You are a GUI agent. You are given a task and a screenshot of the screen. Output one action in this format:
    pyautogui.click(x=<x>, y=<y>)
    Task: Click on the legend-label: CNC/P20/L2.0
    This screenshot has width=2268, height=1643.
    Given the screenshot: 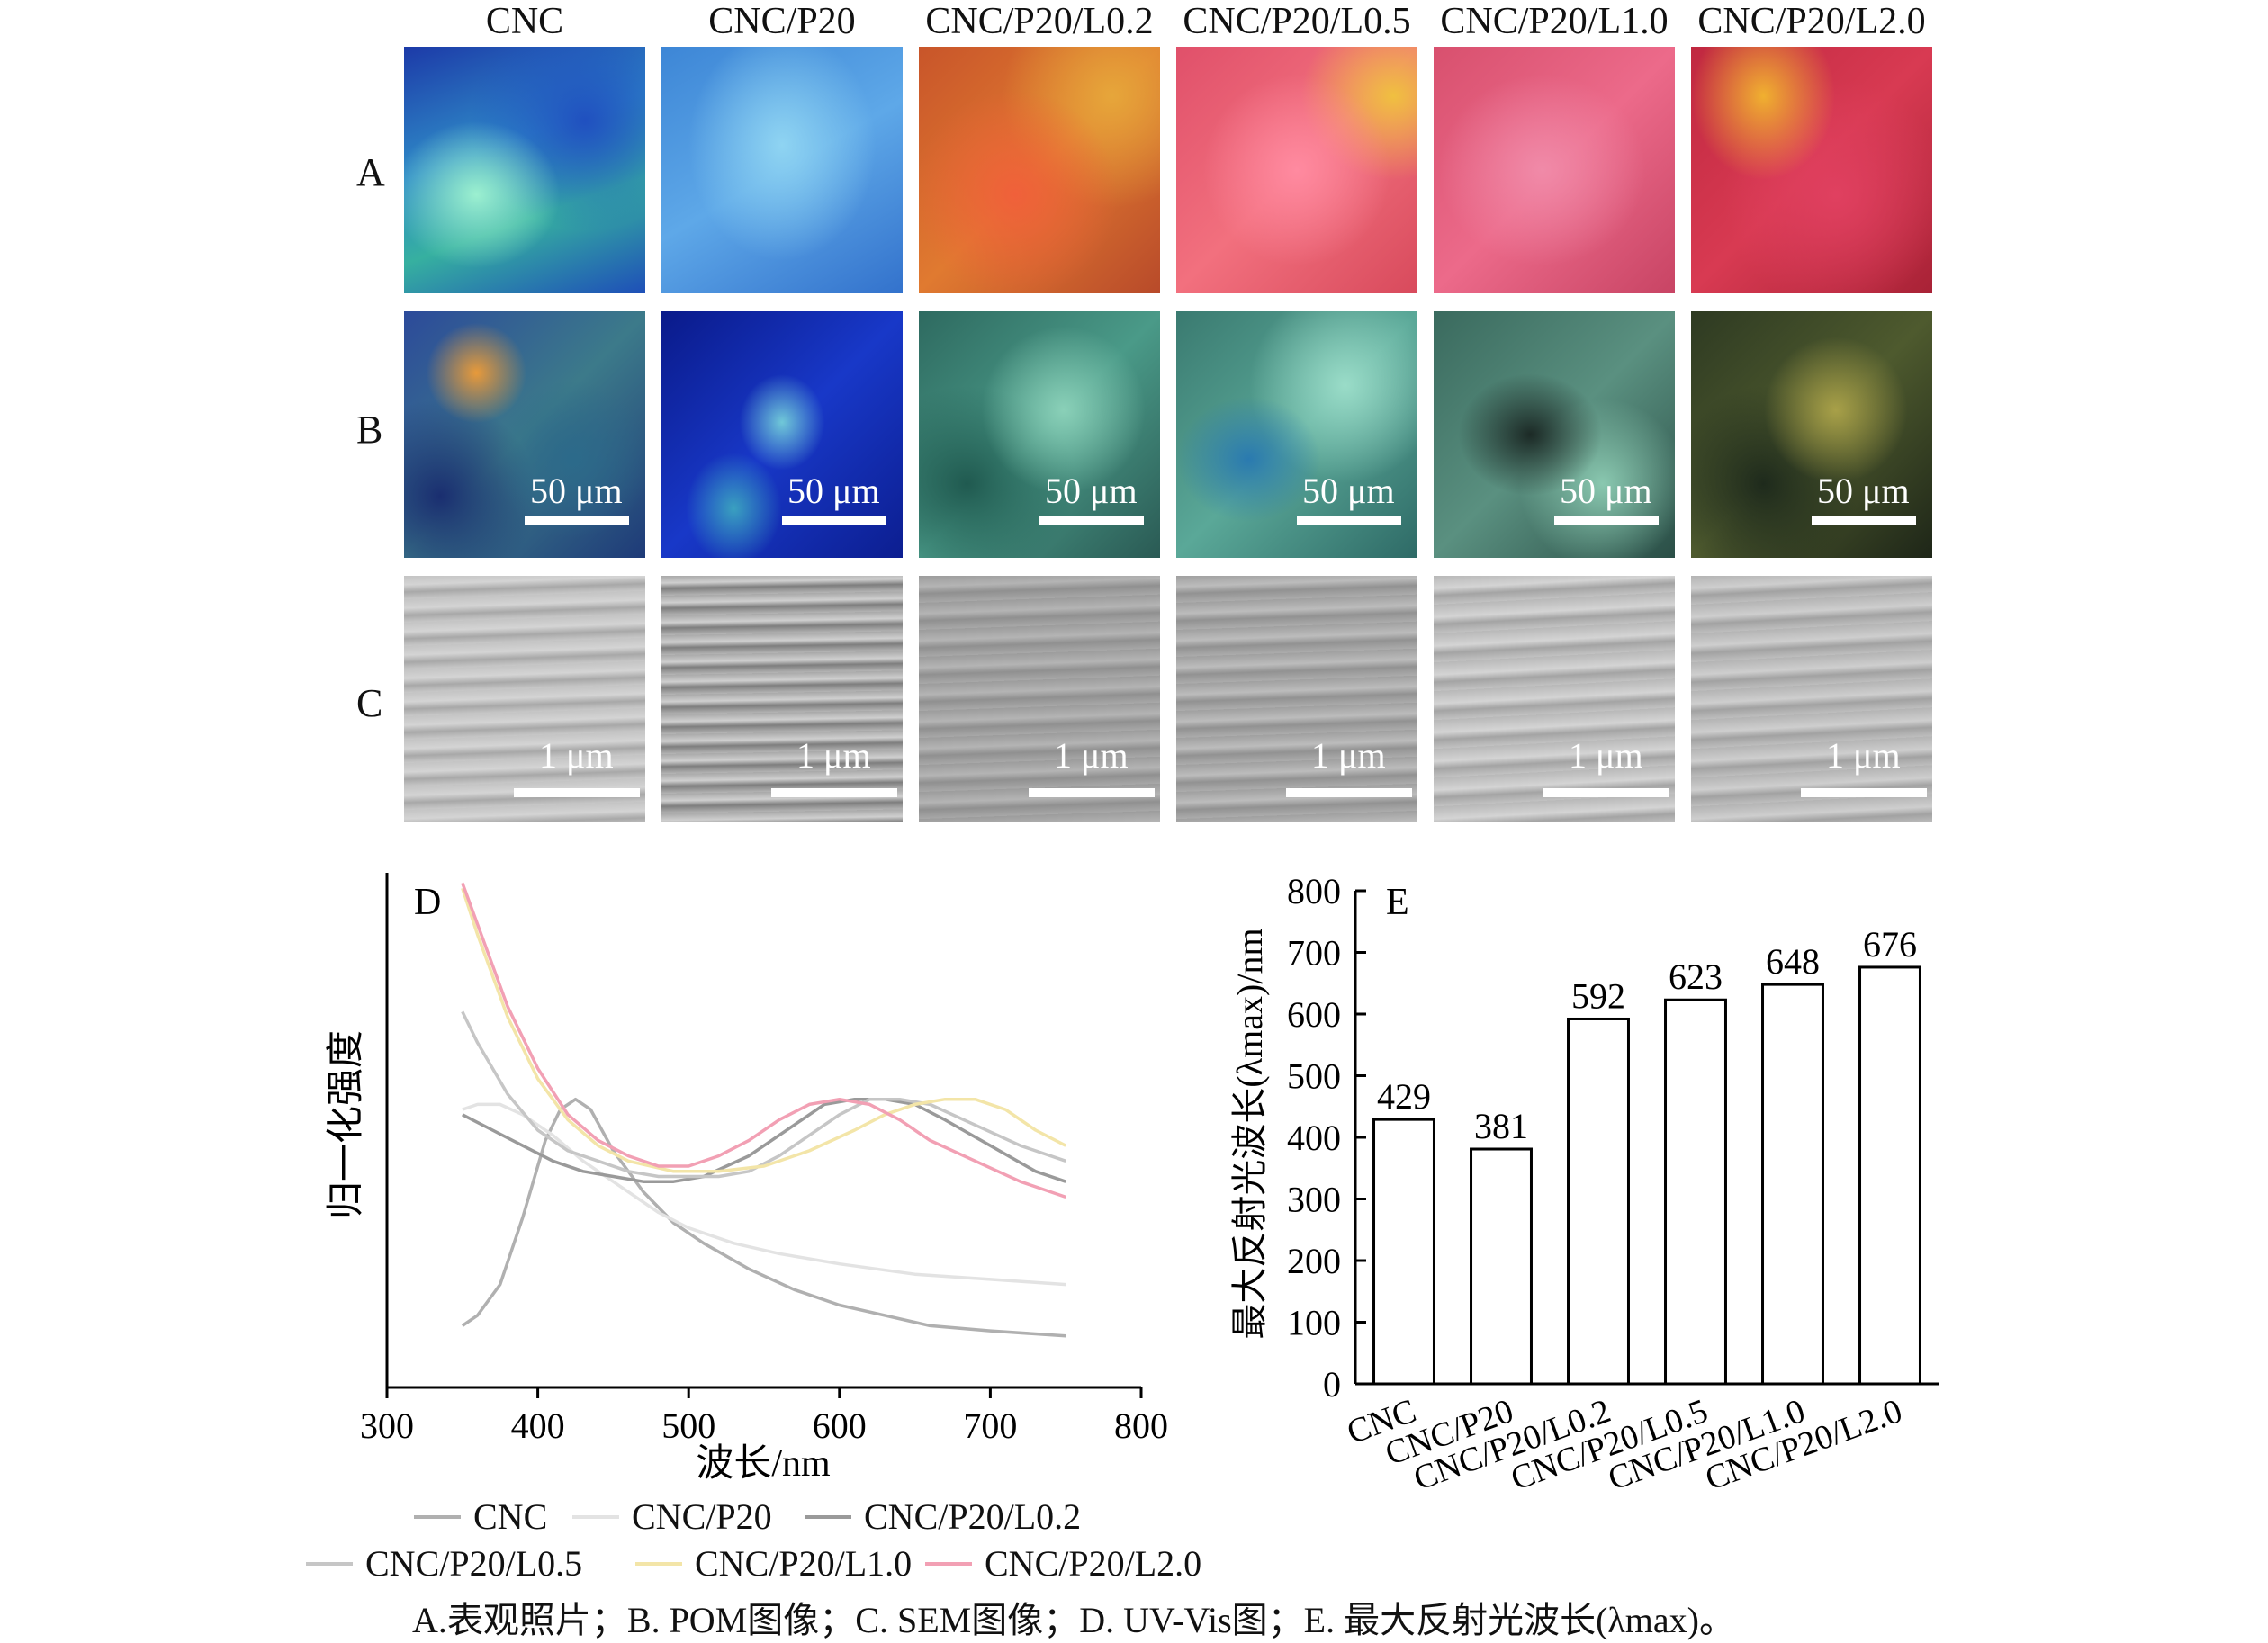 What is the action you would take?
    pyautogui.click(x=1093, y=1563)
    